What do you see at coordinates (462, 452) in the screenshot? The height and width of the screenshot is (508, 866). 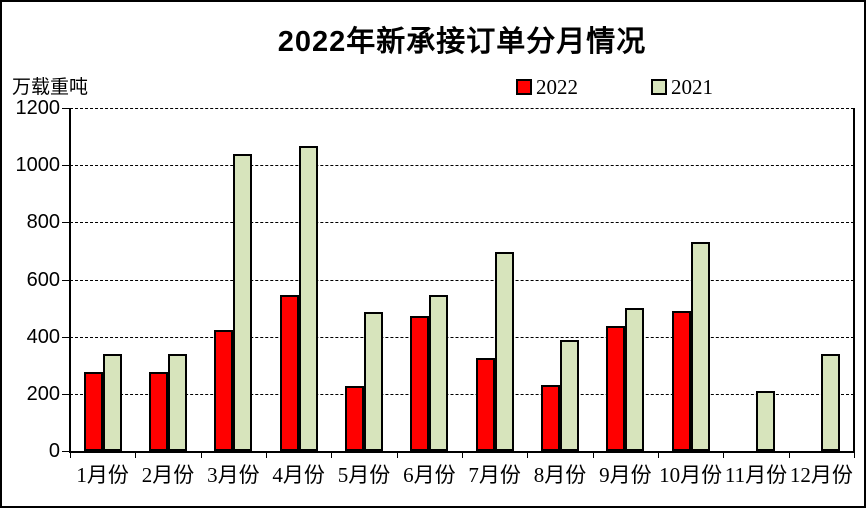 I see `x-axis-line` at bounding box center [462, 452].